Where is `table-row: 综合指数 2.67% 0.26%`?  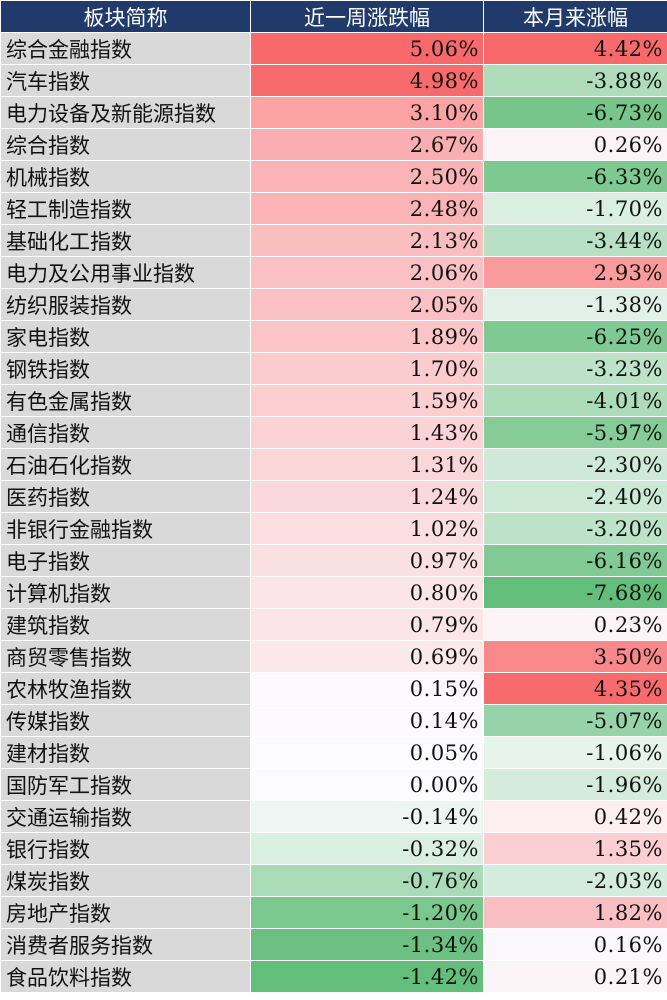 table-row: 综合指数 2.67% 0.26% is located at coordinates (333, 144).